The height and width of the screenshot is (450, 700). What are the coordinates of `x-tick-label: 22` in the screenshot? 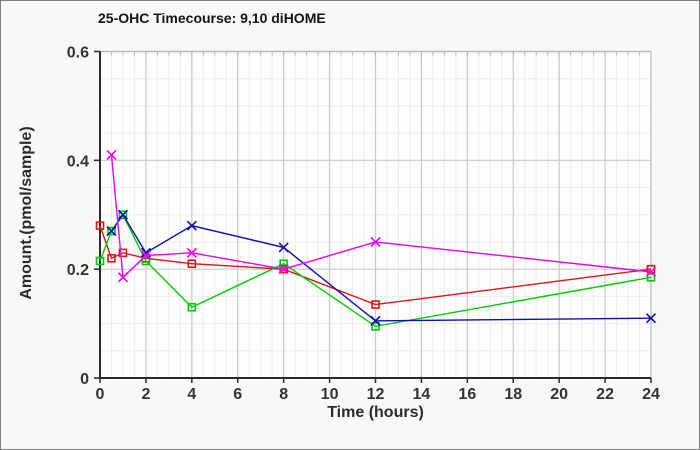 It's located at (605, 394).